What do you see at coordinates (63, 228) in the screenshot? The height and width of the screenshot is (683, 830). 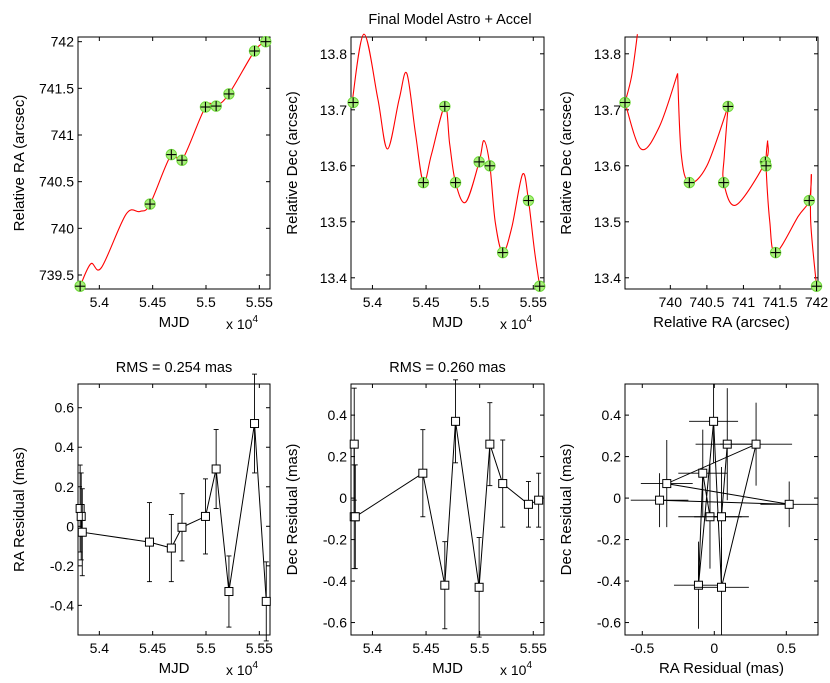 I see `y-tick-label: 740` at bounding box center [63, 228].